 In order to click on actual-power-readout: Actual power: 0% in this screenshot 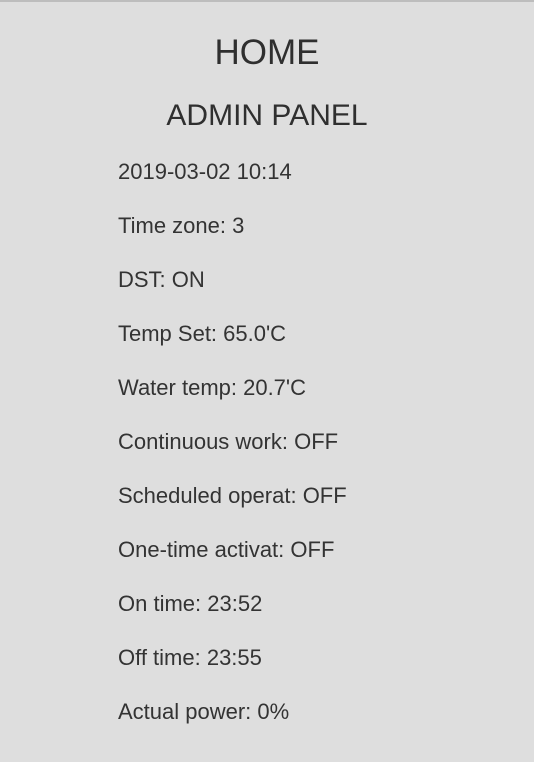, I will do `click(204, 711)`.